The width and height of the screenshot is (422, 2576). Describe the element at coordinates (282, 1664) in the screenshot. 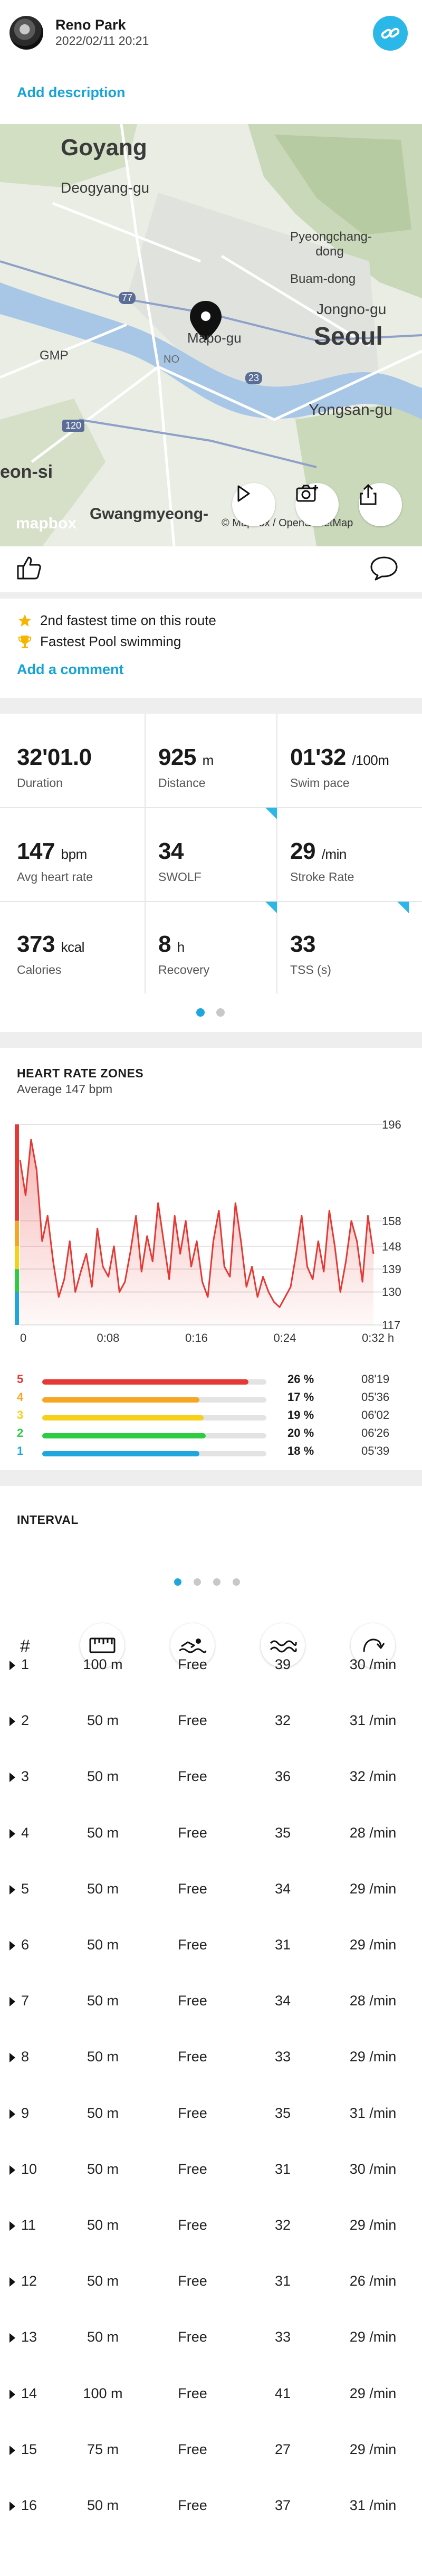

I see `interval-swolf: 39` at that location.